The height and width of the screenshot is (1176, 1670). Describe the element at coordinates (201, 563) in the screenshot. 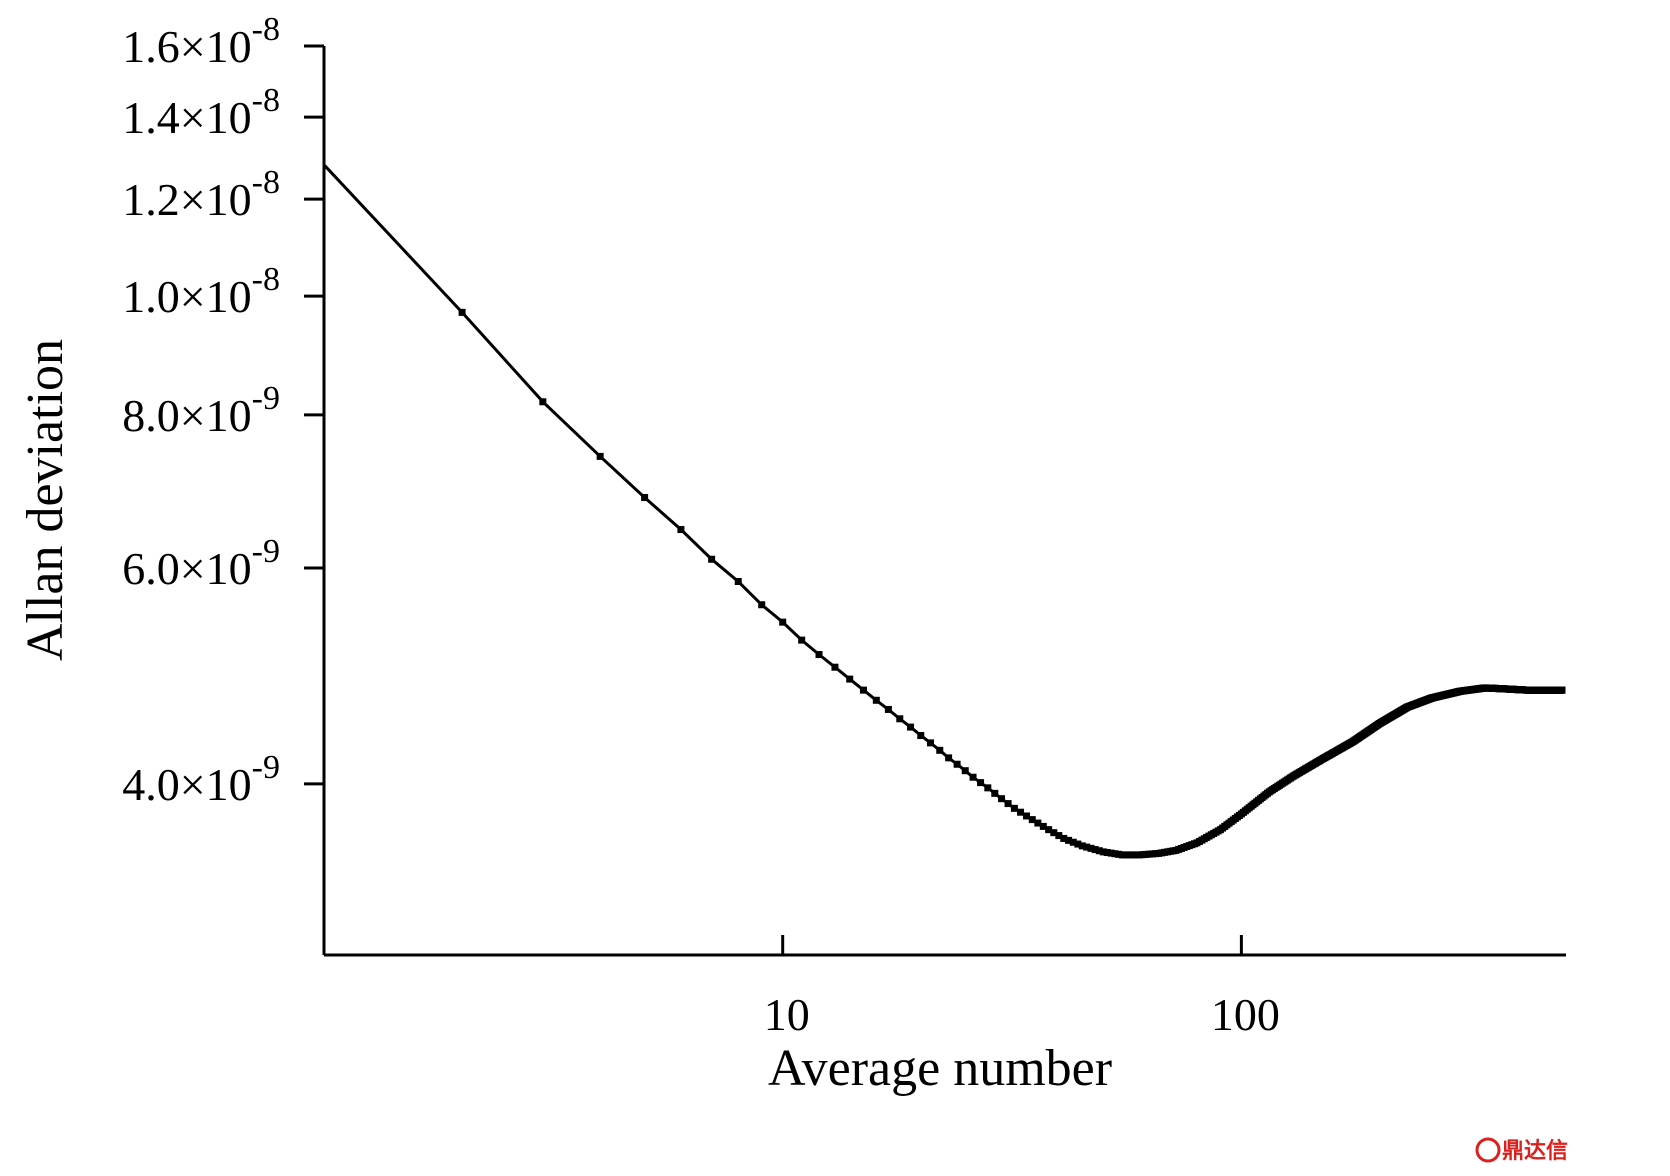

I see `y-tick-label: 6.0×10⁻⁹` at that location.